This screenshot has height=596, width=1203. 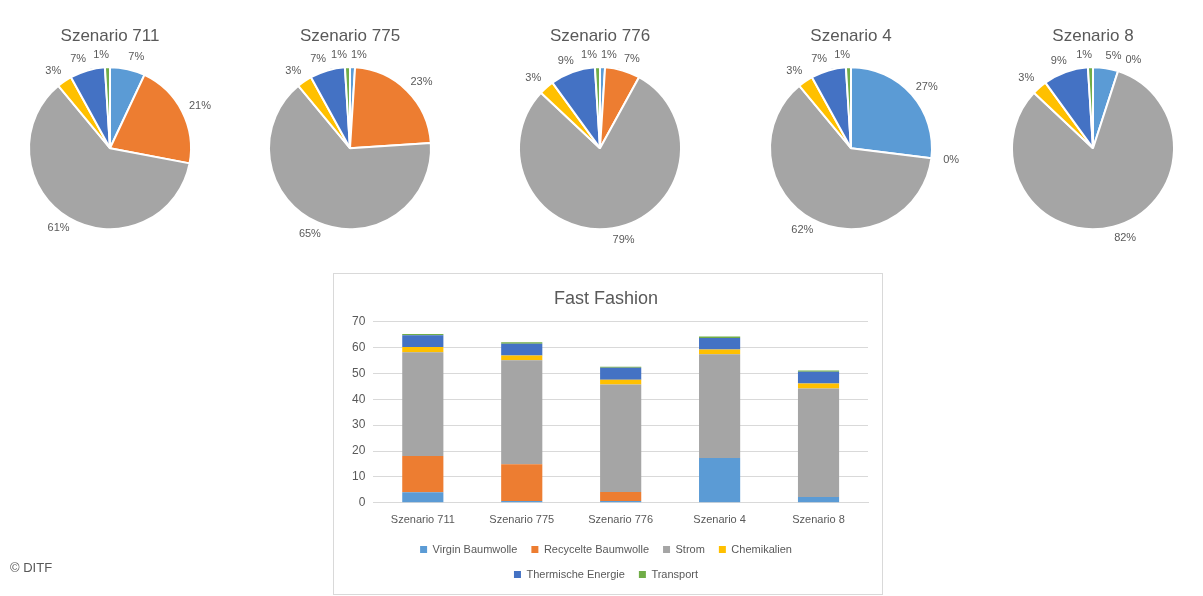 What do you see at coordinates (58, 227) in the screenshot?
I see `data-label: 61%` at bounding box center [58, 227].